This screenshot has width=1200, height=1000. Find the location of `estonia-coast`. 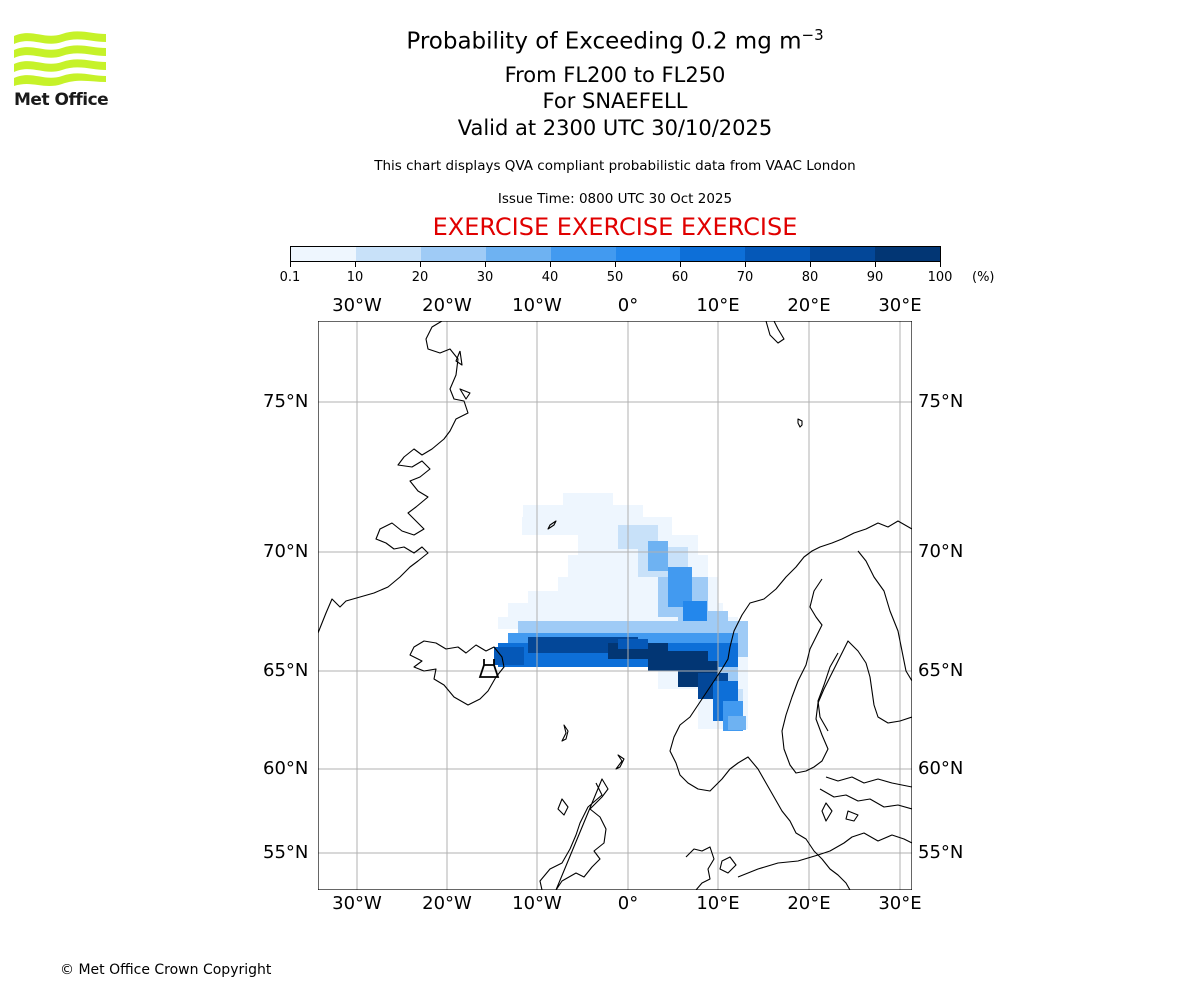

estonia-coast is located at coordinates (868, 782).